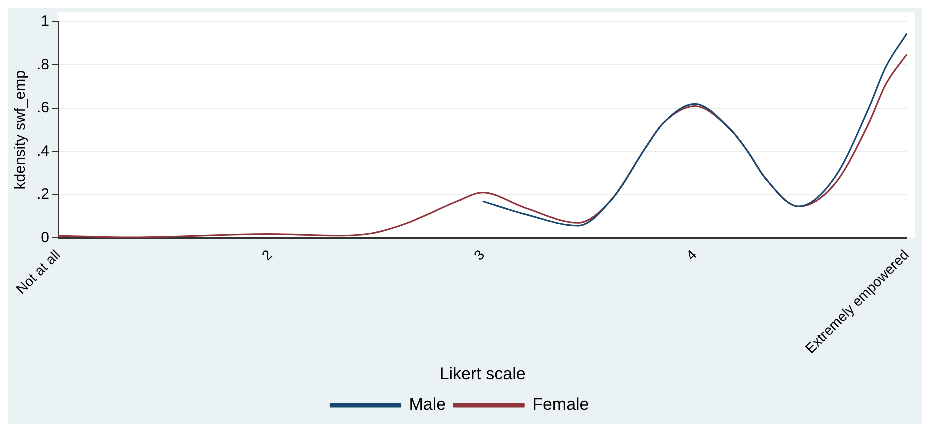 This screenshot has width=930, height=432. What do you see at coordinates (691, 255) in the screenshot?
I see `x-tick-label: 4` at bounding box center [691, 255].